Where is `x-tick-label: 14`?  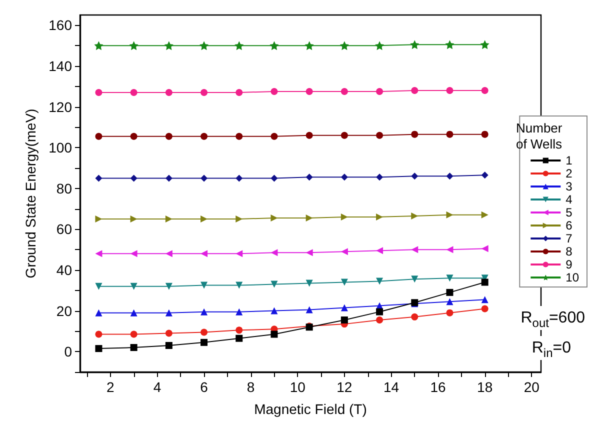 x-tick-label: 14 is located at coordinates (391, 387).